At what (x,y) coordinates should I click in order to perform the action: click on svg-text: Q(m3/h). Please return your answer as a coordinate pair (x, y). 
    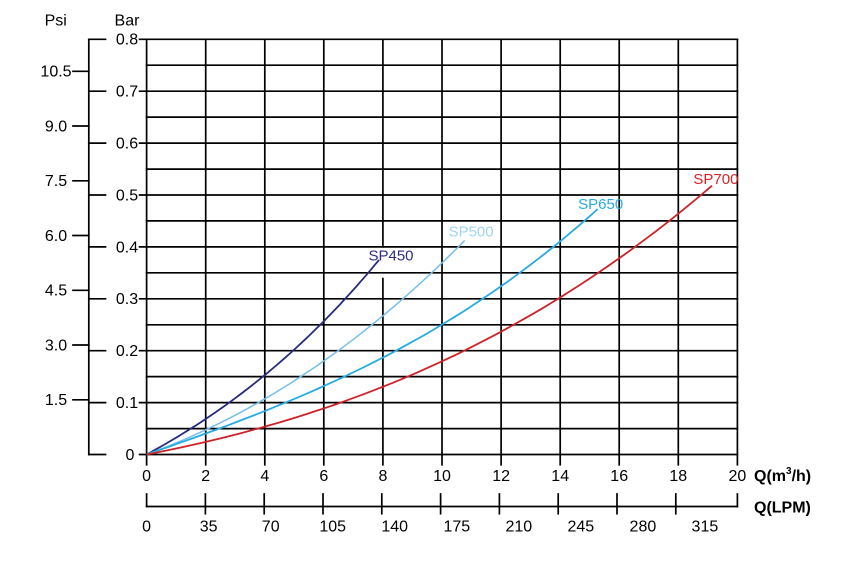
    Looking at the image, I should click on (782, 475).